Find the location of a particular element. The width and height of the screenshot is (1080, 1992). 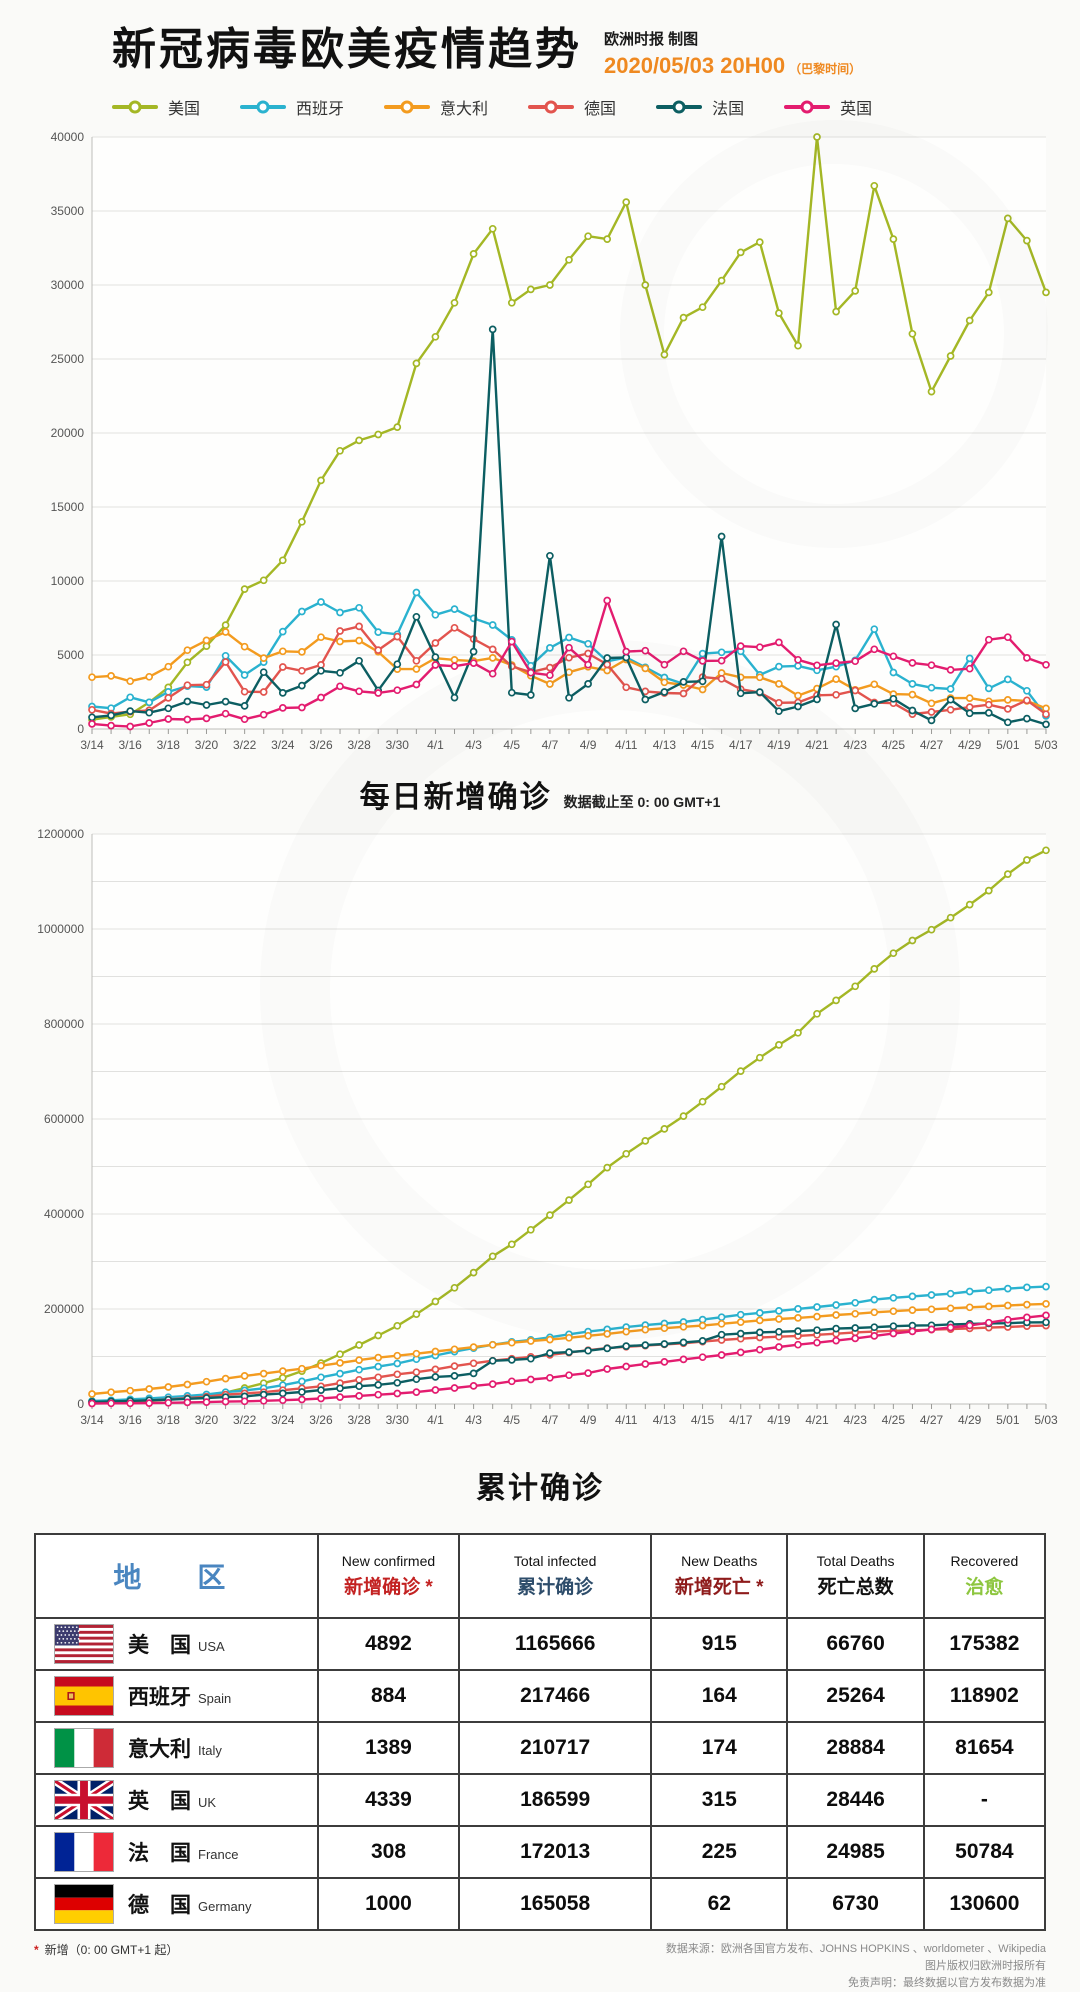

value-cell-3-2: 315 is located at coordinates (719, 1800).